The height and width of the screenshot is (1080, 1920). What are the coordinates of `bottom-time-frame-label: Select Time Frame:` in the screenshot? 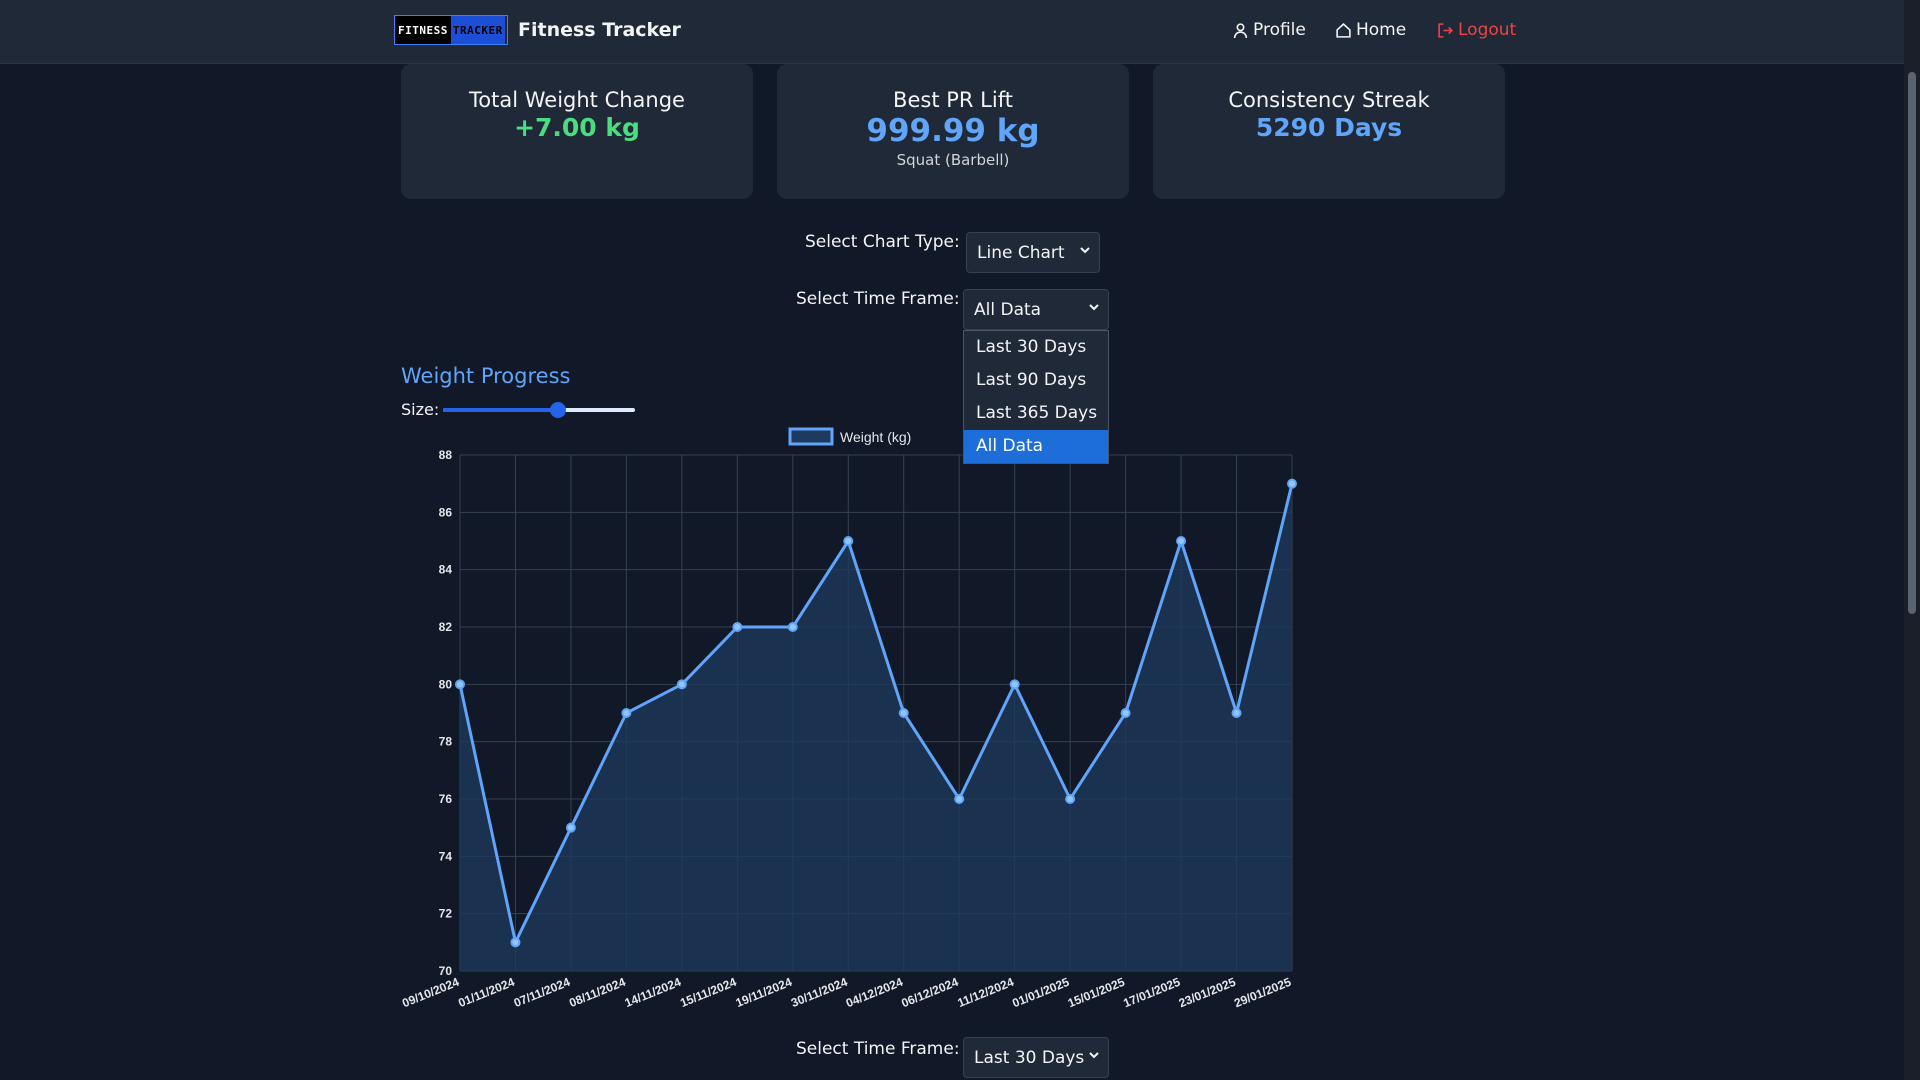 It's located at (878, 1049).